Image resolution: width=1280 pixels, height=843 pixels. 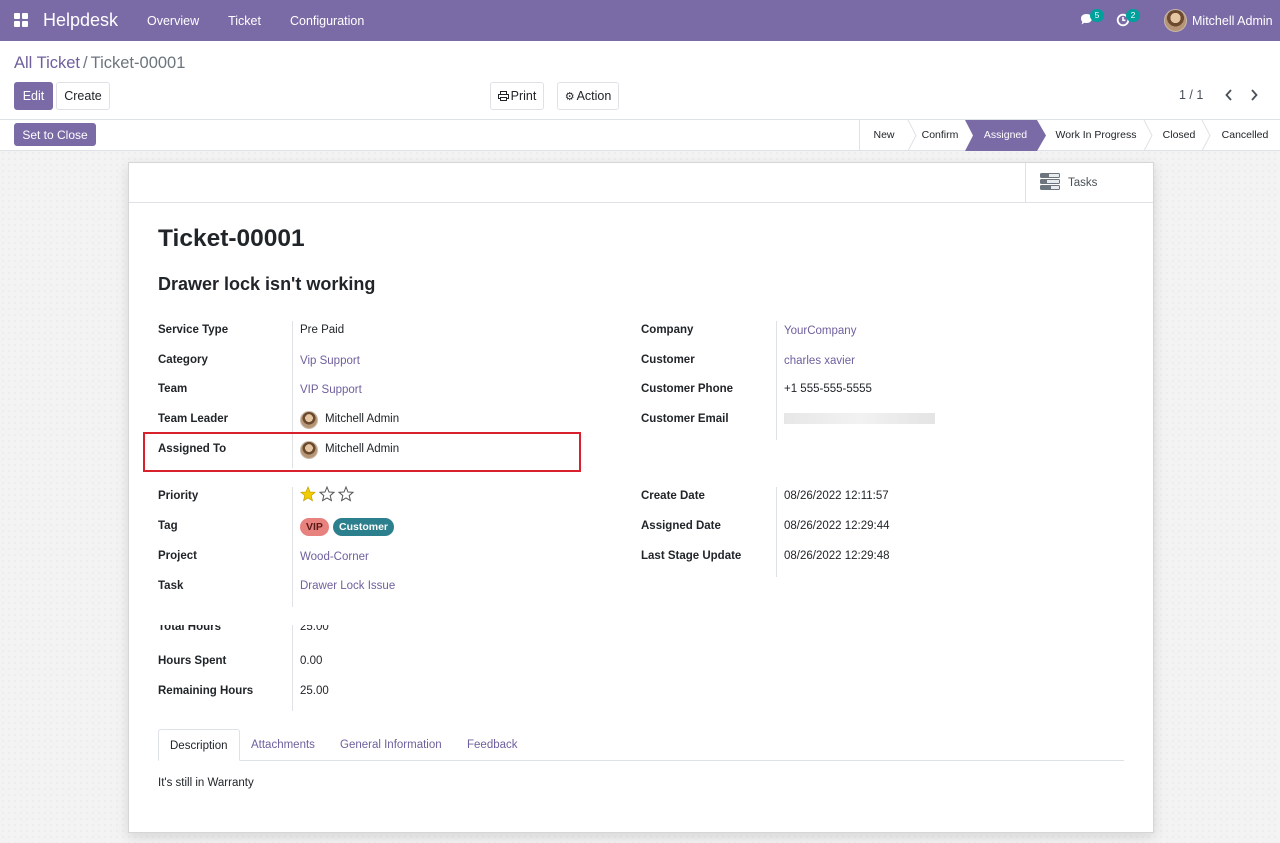 What do you see at coordinates (1229, 95) in the screenshot?
I see `pager-previous-icon` at bounding box center [1229, 95].